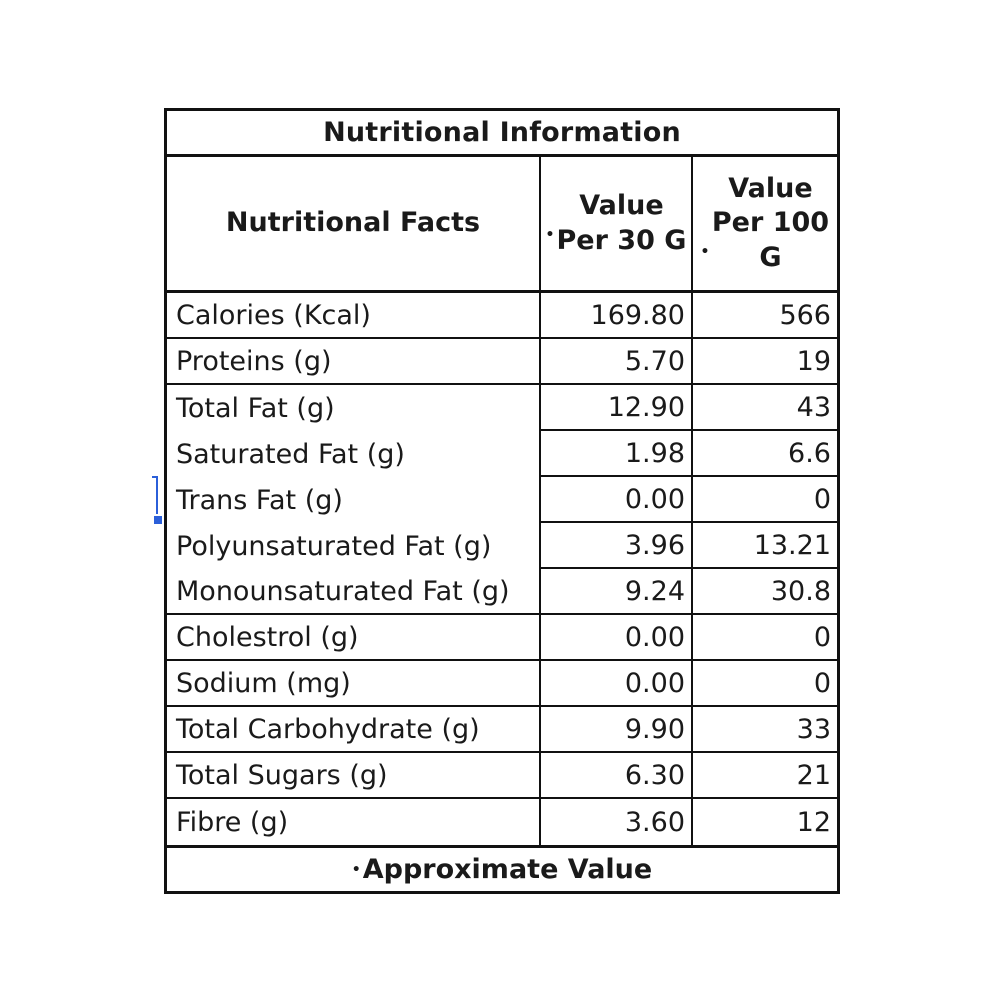  I want to click on header-value-per-100g: •Value Per 100 G, so click(764, 223).